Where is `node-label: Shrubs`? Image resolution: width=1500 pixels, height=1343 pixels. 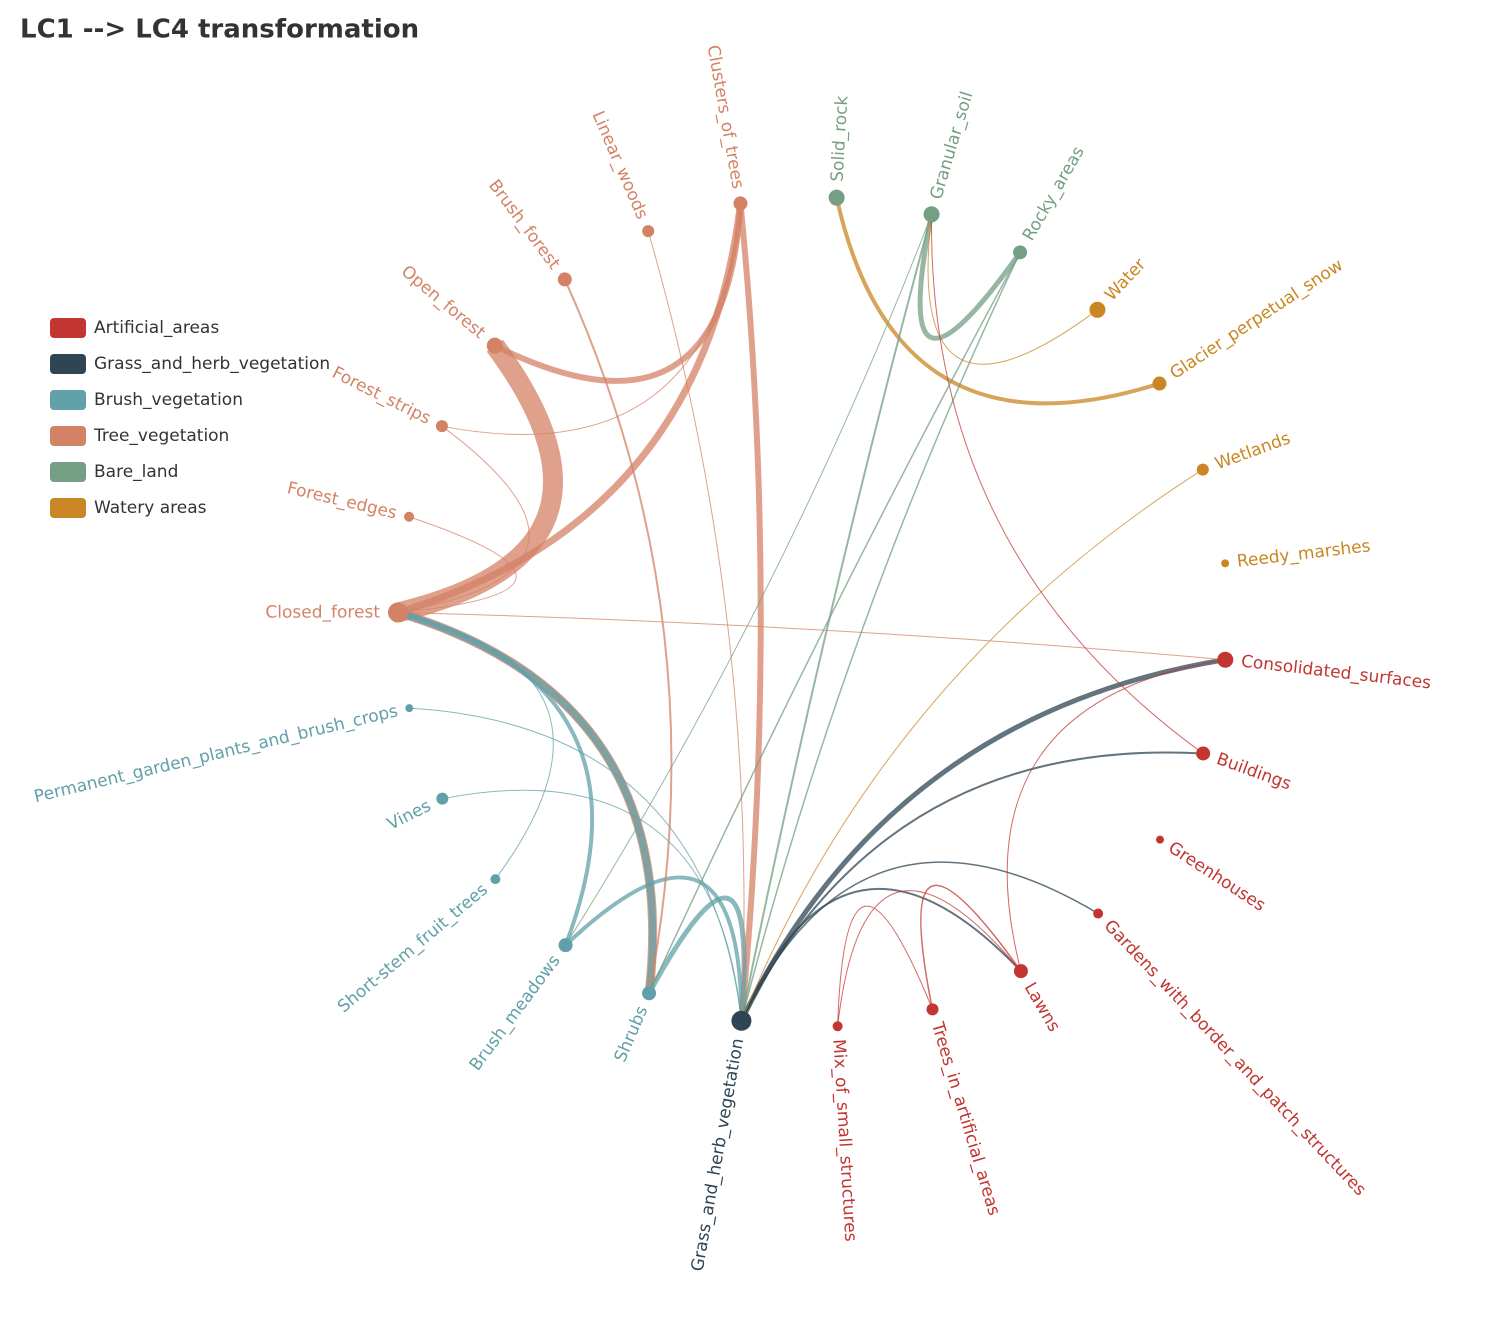
node-label: Shrubs is located at coordinates (632, 1034).